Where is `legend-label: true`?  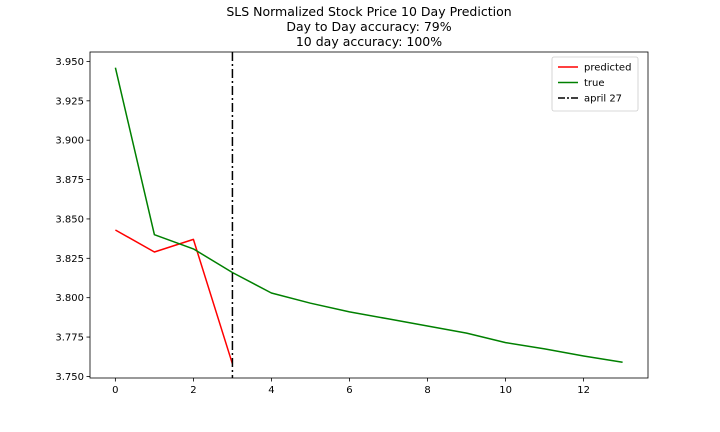
legend-label: true is located at coordinates (594, 83).